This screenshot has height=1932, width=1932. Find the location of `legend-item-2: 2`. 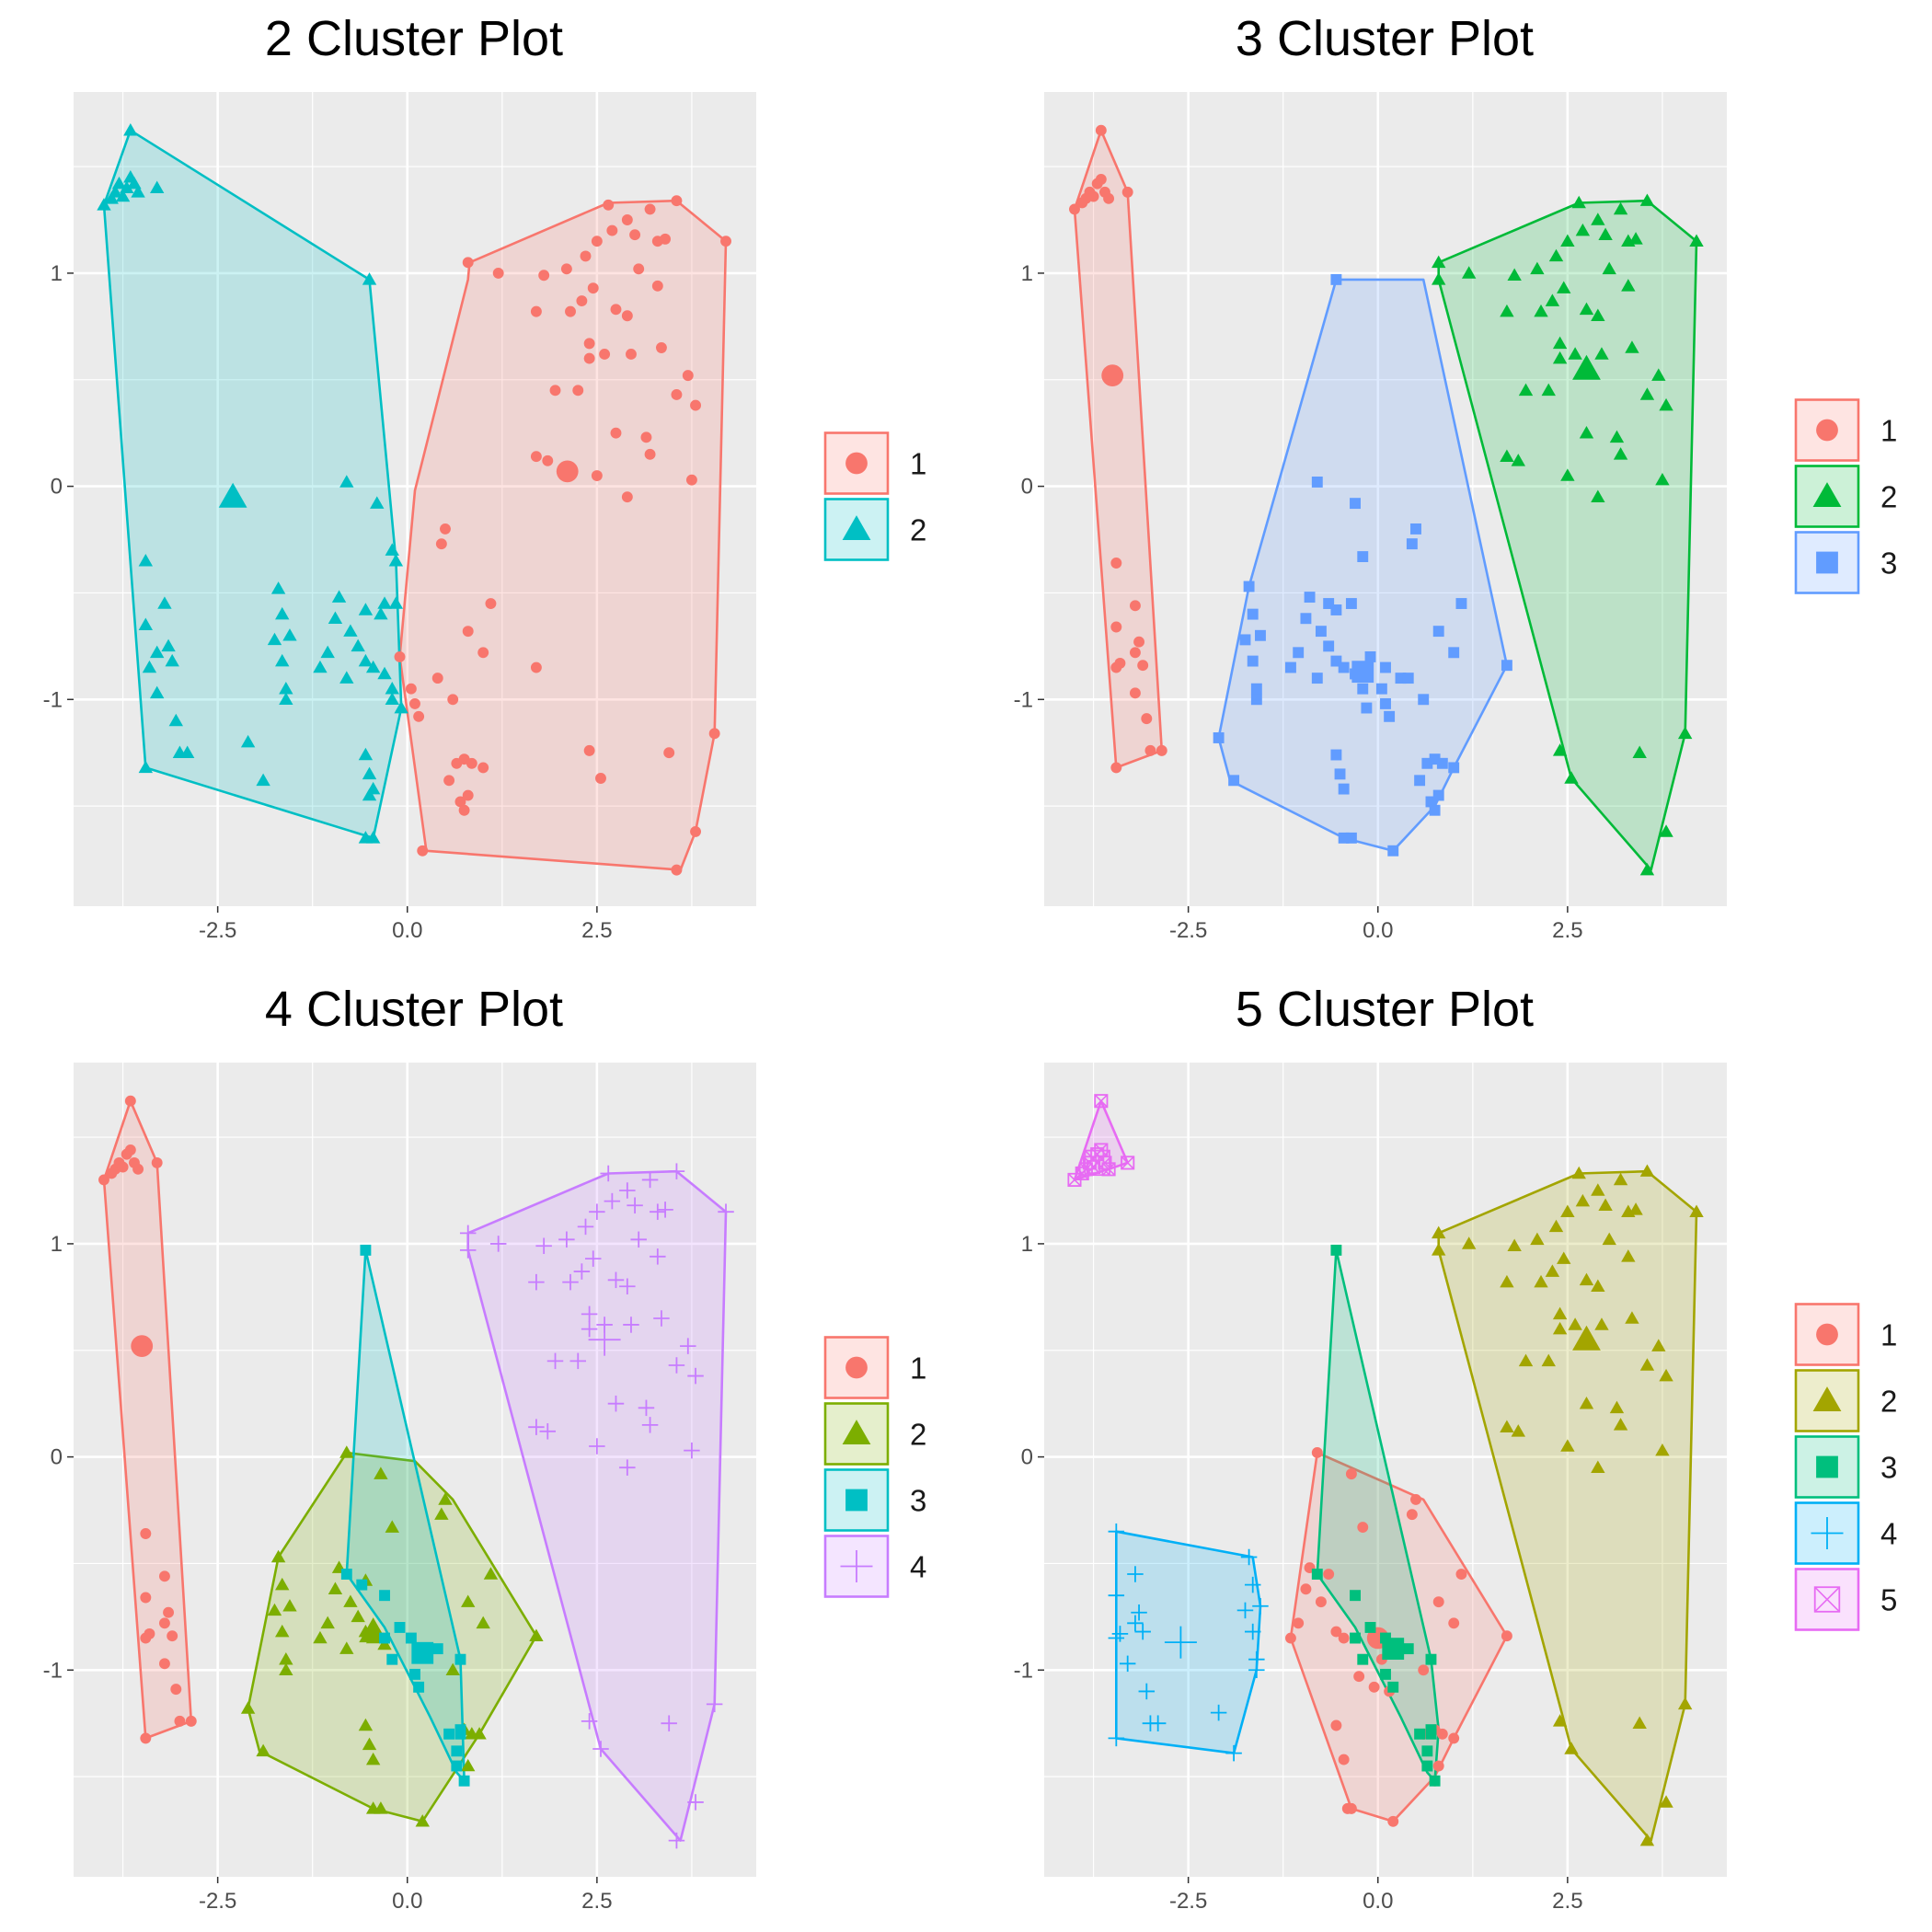

legend-item-2: 2 is located at coordinates (1845, 1400).